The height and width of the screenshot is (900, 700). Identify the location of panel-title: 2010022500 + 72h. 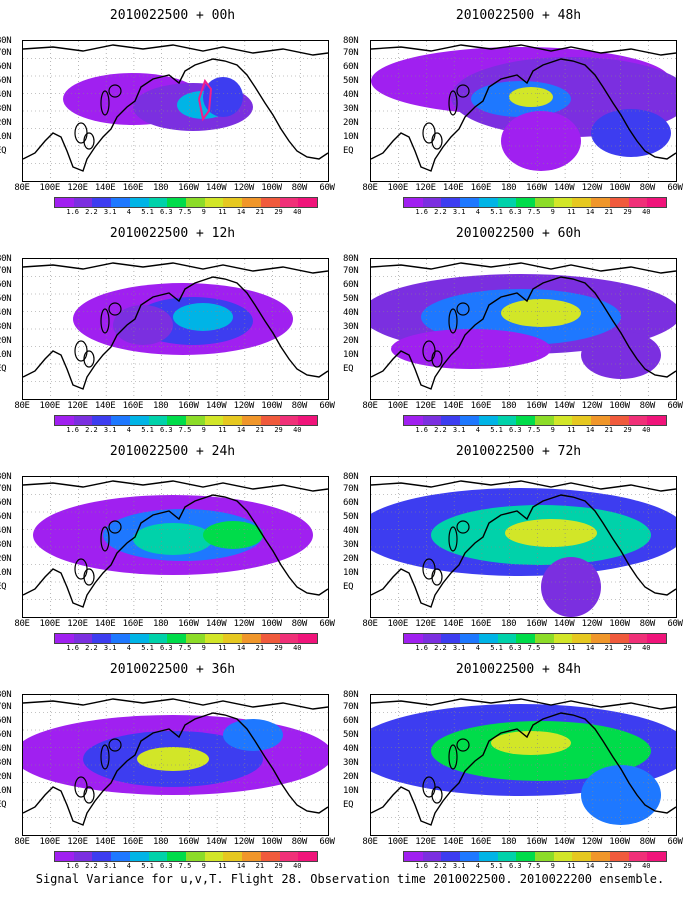
(518, 451).